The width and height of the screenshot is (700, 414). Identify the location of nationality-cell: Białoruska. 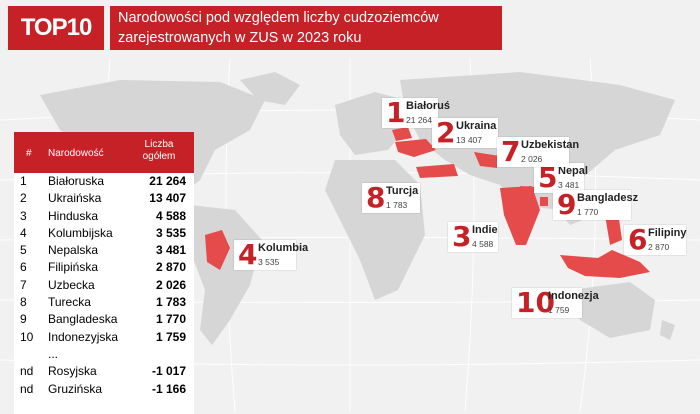
(76, 181).